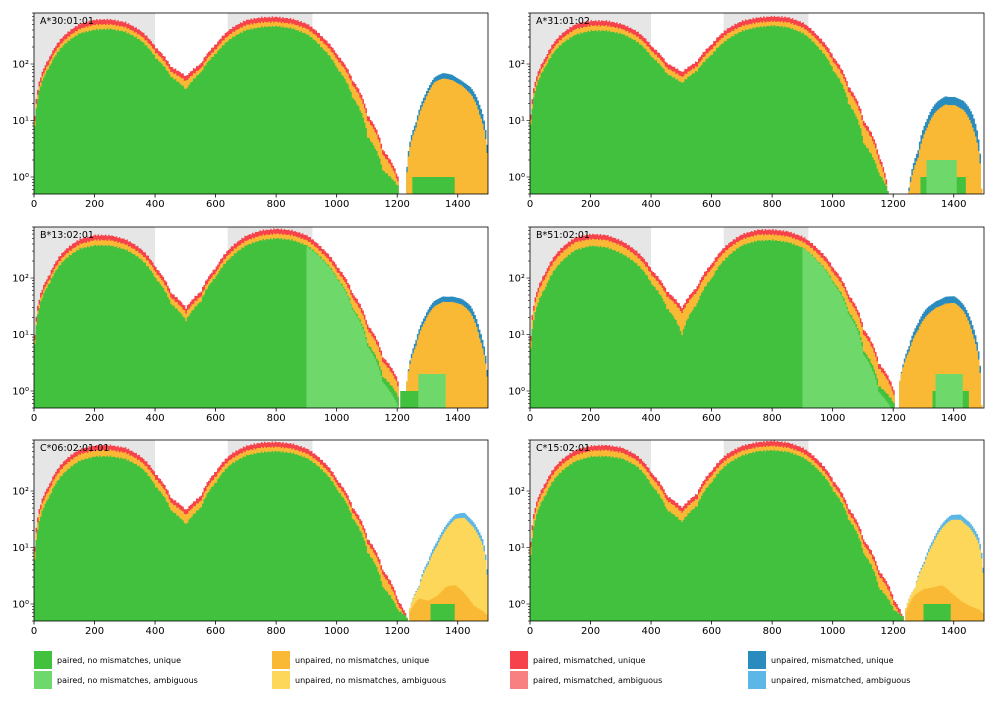 The width and height of the screenshot is (997, 703). I want to click on panel-title: A*30:01:01, so click(67, 21).